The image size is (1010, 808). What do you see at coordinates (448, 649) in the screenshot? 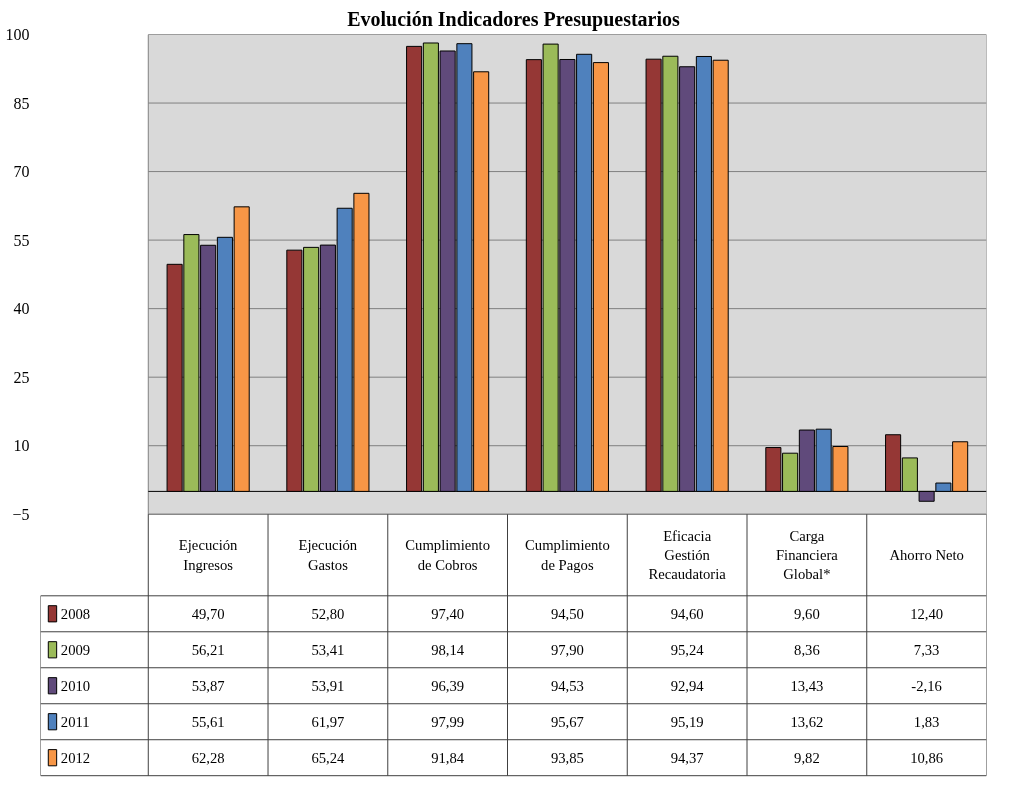
I see `data-label: 98,14` at bounding box center [448, 649].